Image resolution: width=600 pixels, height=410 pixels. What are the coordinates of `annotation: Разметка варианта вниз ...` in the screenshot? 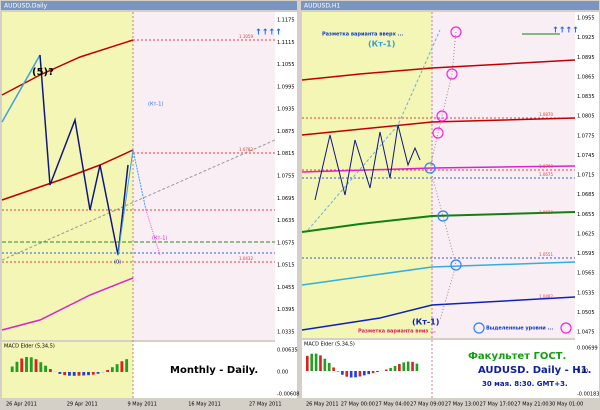 It's located at (397, 332).